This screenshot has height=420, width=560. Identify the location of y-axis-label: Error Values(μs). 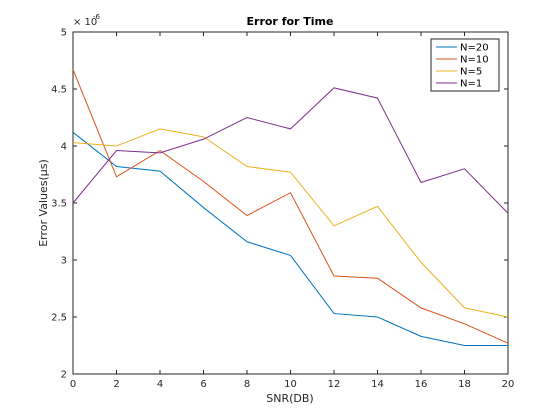
(43, 203).